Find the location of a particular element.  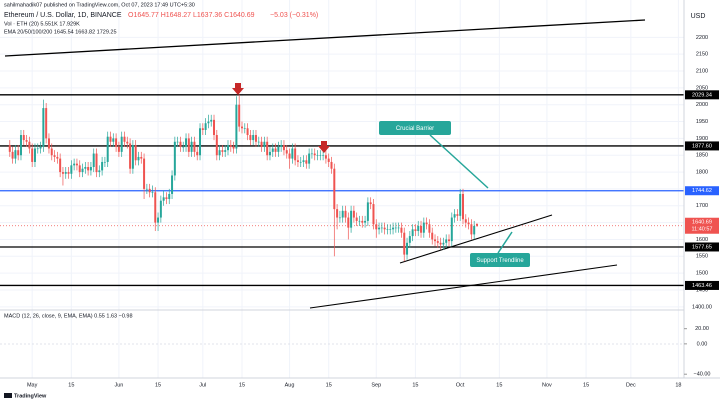

currency: USD is located at coordinates (698, 16).